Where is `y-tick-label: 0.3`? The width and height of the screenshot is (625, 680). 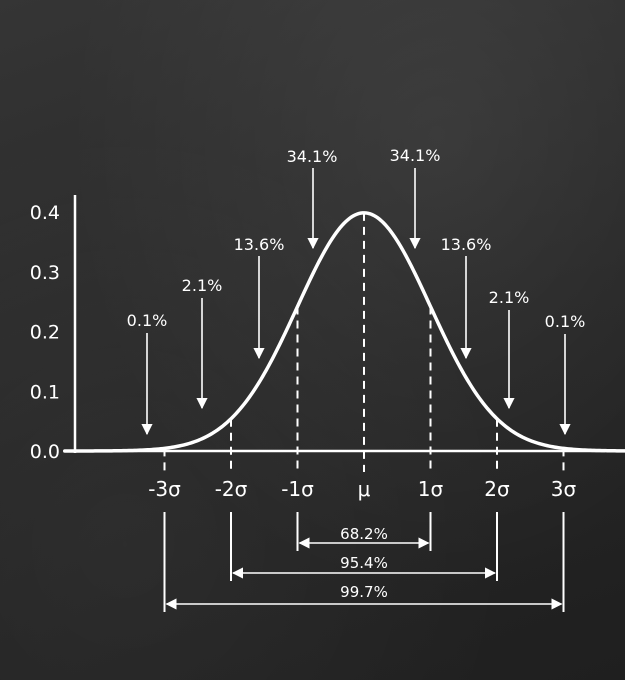
y-tick-label: 0.3 is located at coordinates (45, 273).